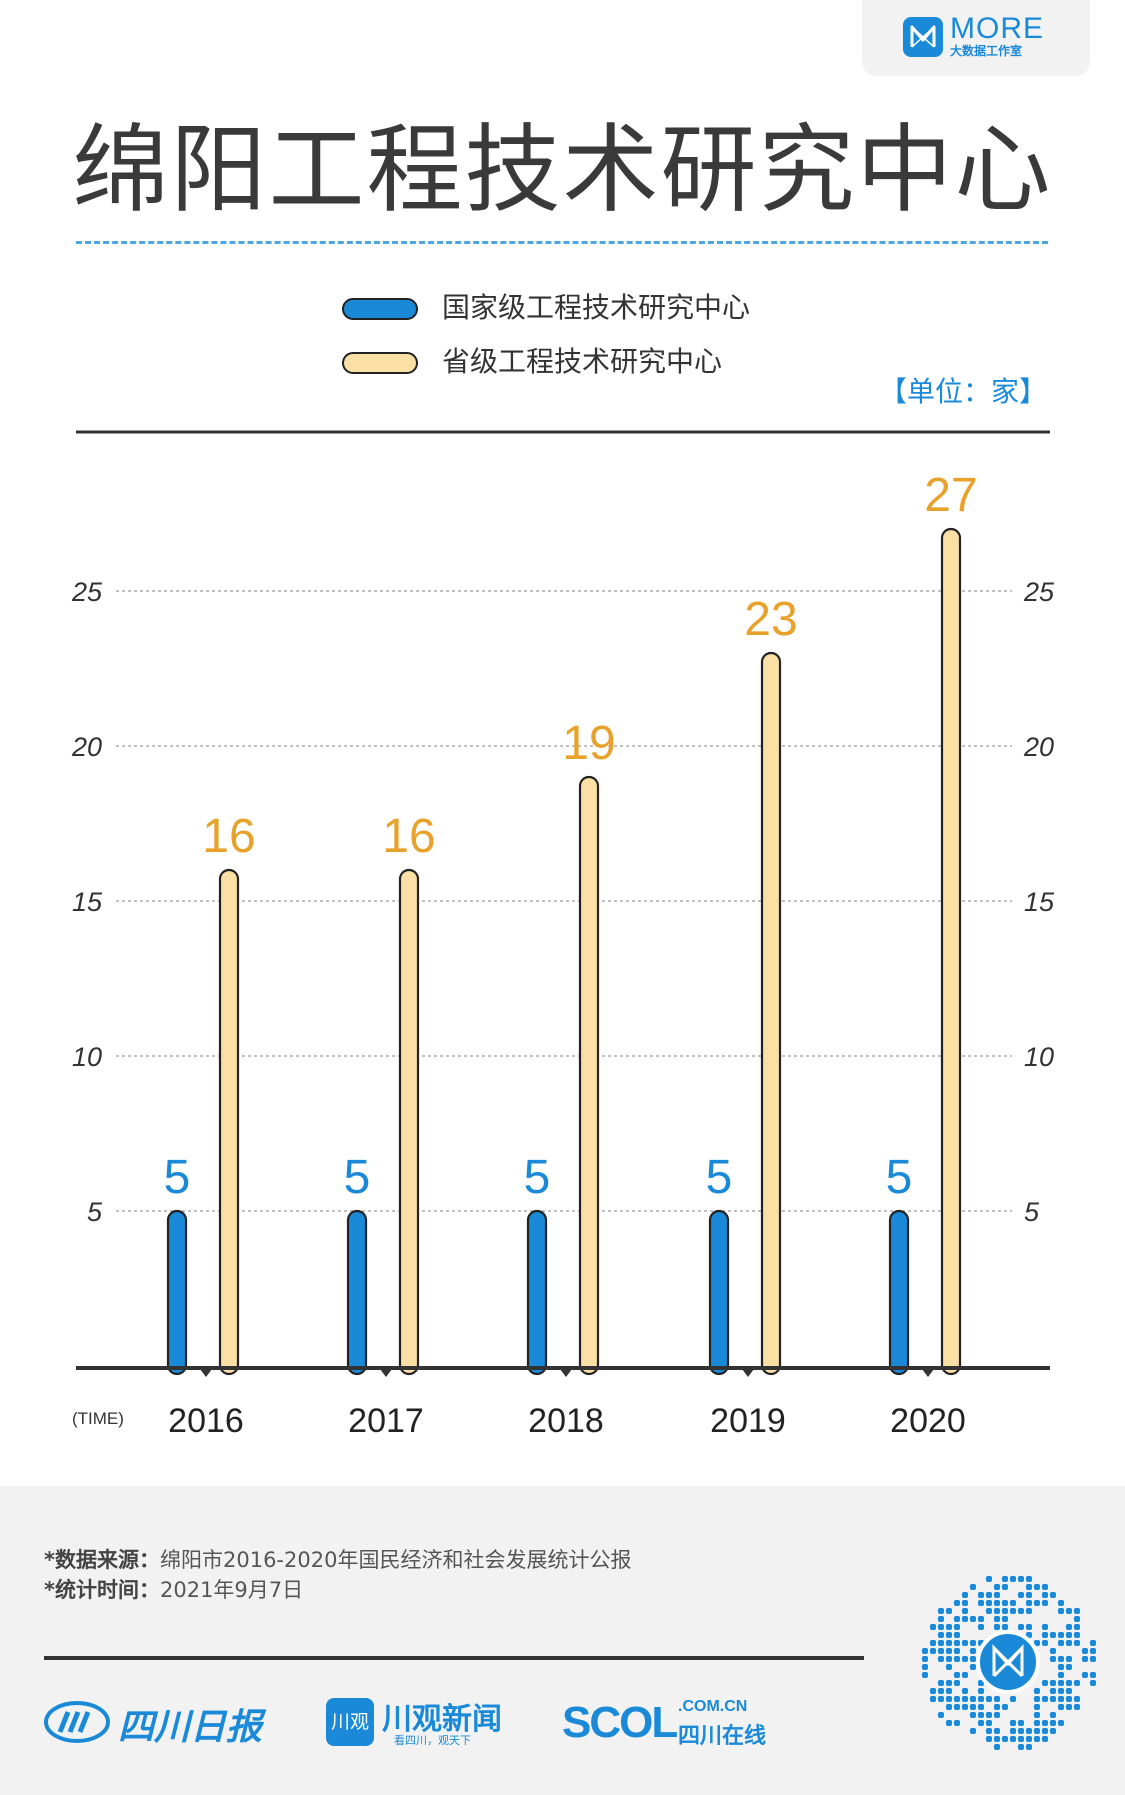 The height and width of the screenshot is (1795, 1125). I want to click on stat-time-label: *统计时间：, so click(102, 1590).